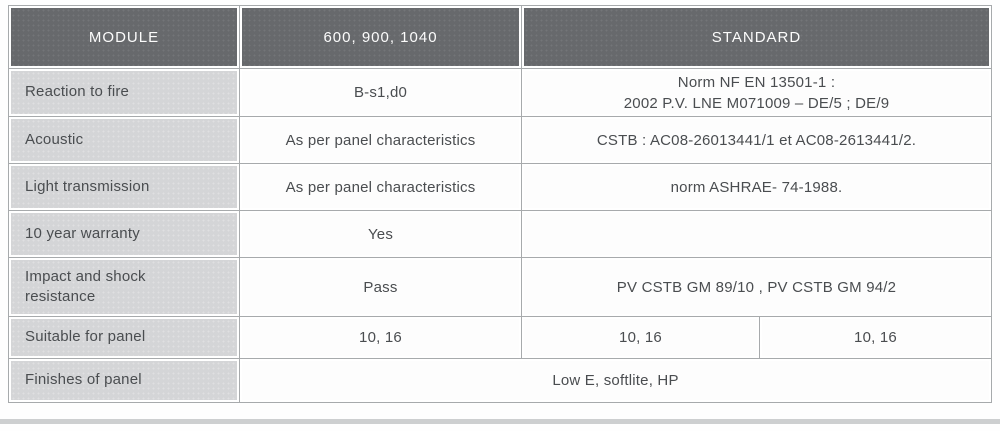  What do you see at coordinates (615, 380) in the screenshot?
I see `row-value-span: Low E, softlite, HP` at bounding box center [615, 380].